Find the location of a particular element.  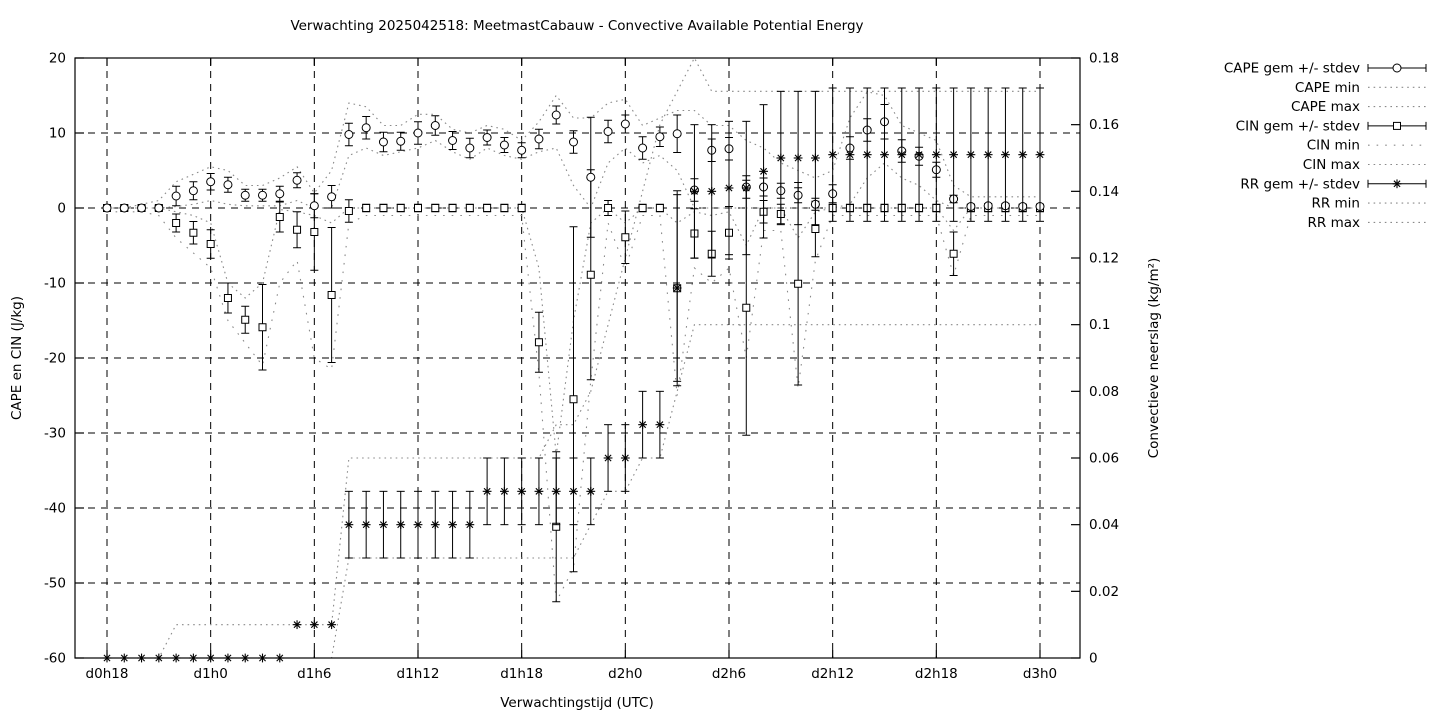

legend-label: CAPE min is located at coordinates (1327, 88).